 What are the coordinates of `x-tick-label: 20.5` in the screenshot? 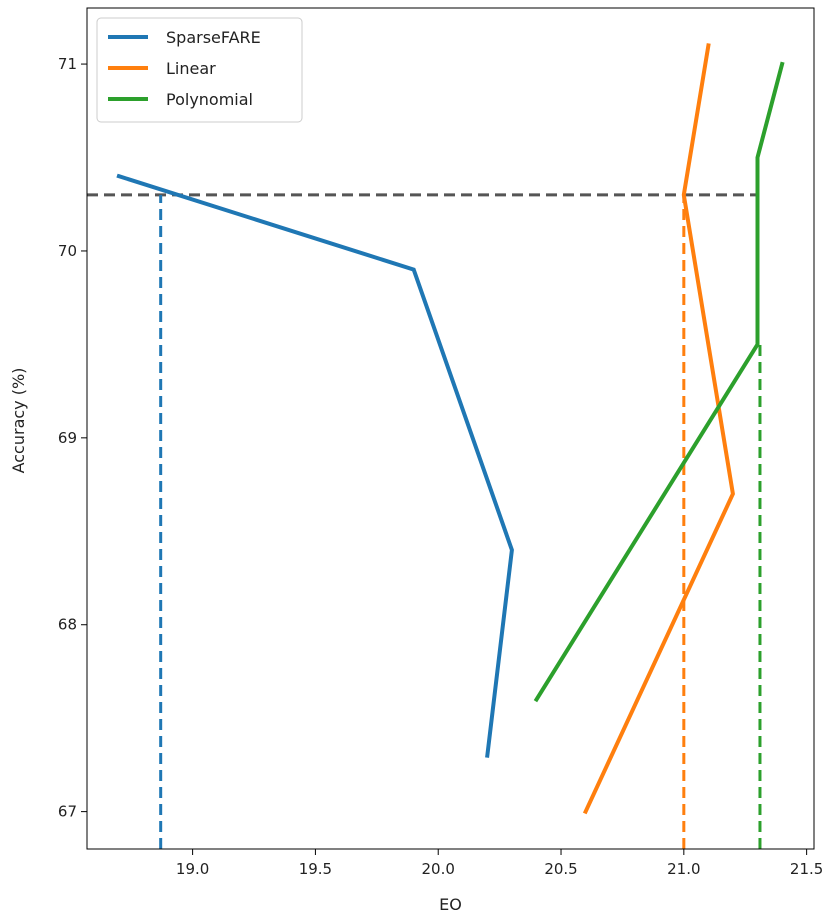 It's located at (560, 869).